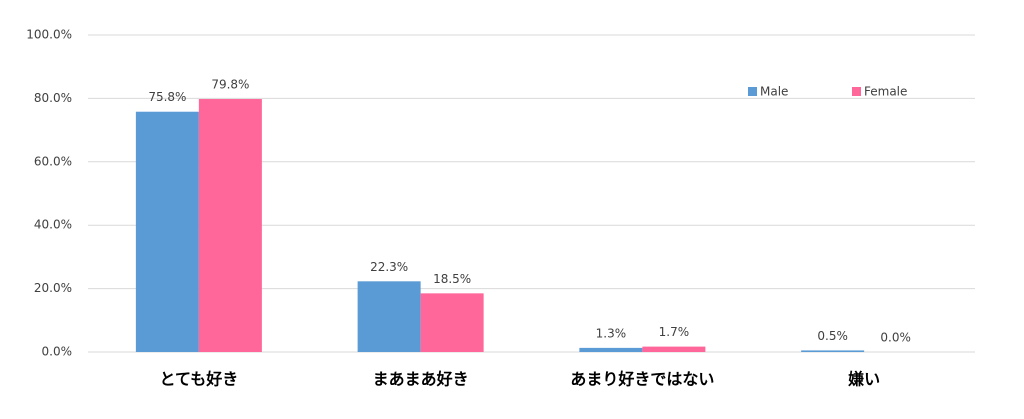  What do you see at coordinates (230, 85) in the screenshot?
I see `value-label: 79.8%` at bounding box center [230, 85].